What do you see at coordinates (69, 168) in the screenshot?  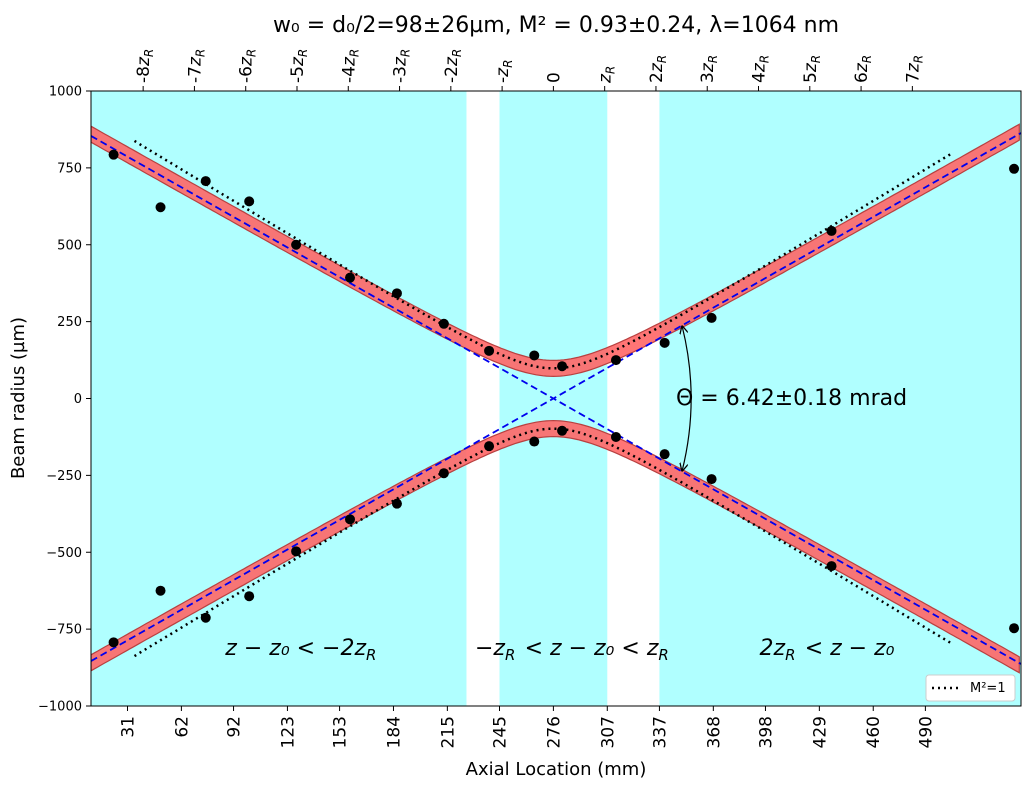 I see `y-tick-label: 750` at bounding box center [69, 168].